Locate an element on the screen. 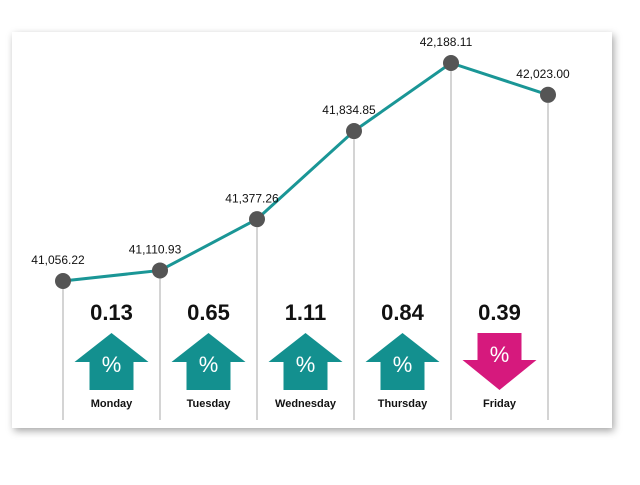  day-label: Friday is located at coordinates (500, 404).